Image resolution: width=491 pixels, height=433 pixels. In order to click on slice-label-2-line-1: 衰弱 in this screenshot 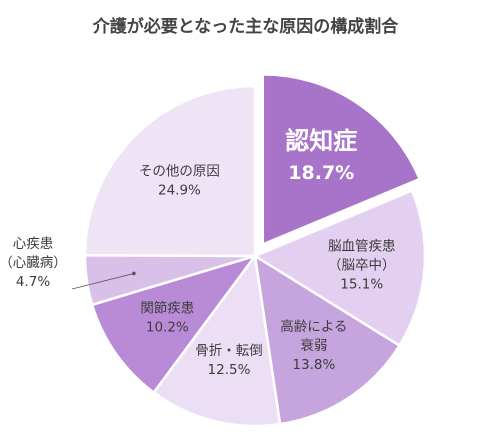, I will do `click(313, 345)`.